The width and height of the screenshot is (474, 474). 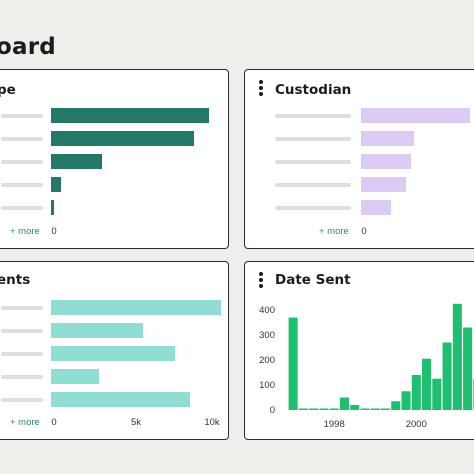 What do you see at coordinates (136, 422) in the screenshot?
I see `recipients-tick-5k: 5k` at bounding box center [136, 422].